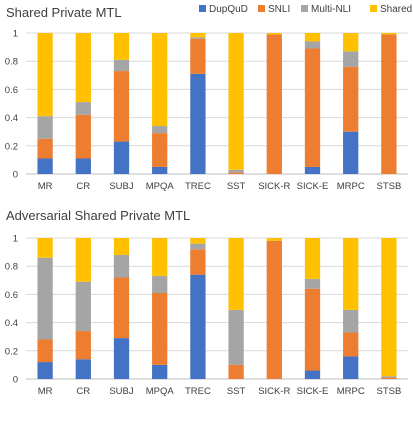 The width and height of the screenshot is (413, 423). What do you see at coordinates (351, 367) in the screenshot?
I see `bar-dupqud-mrpc` at bounding box center [351, 367].